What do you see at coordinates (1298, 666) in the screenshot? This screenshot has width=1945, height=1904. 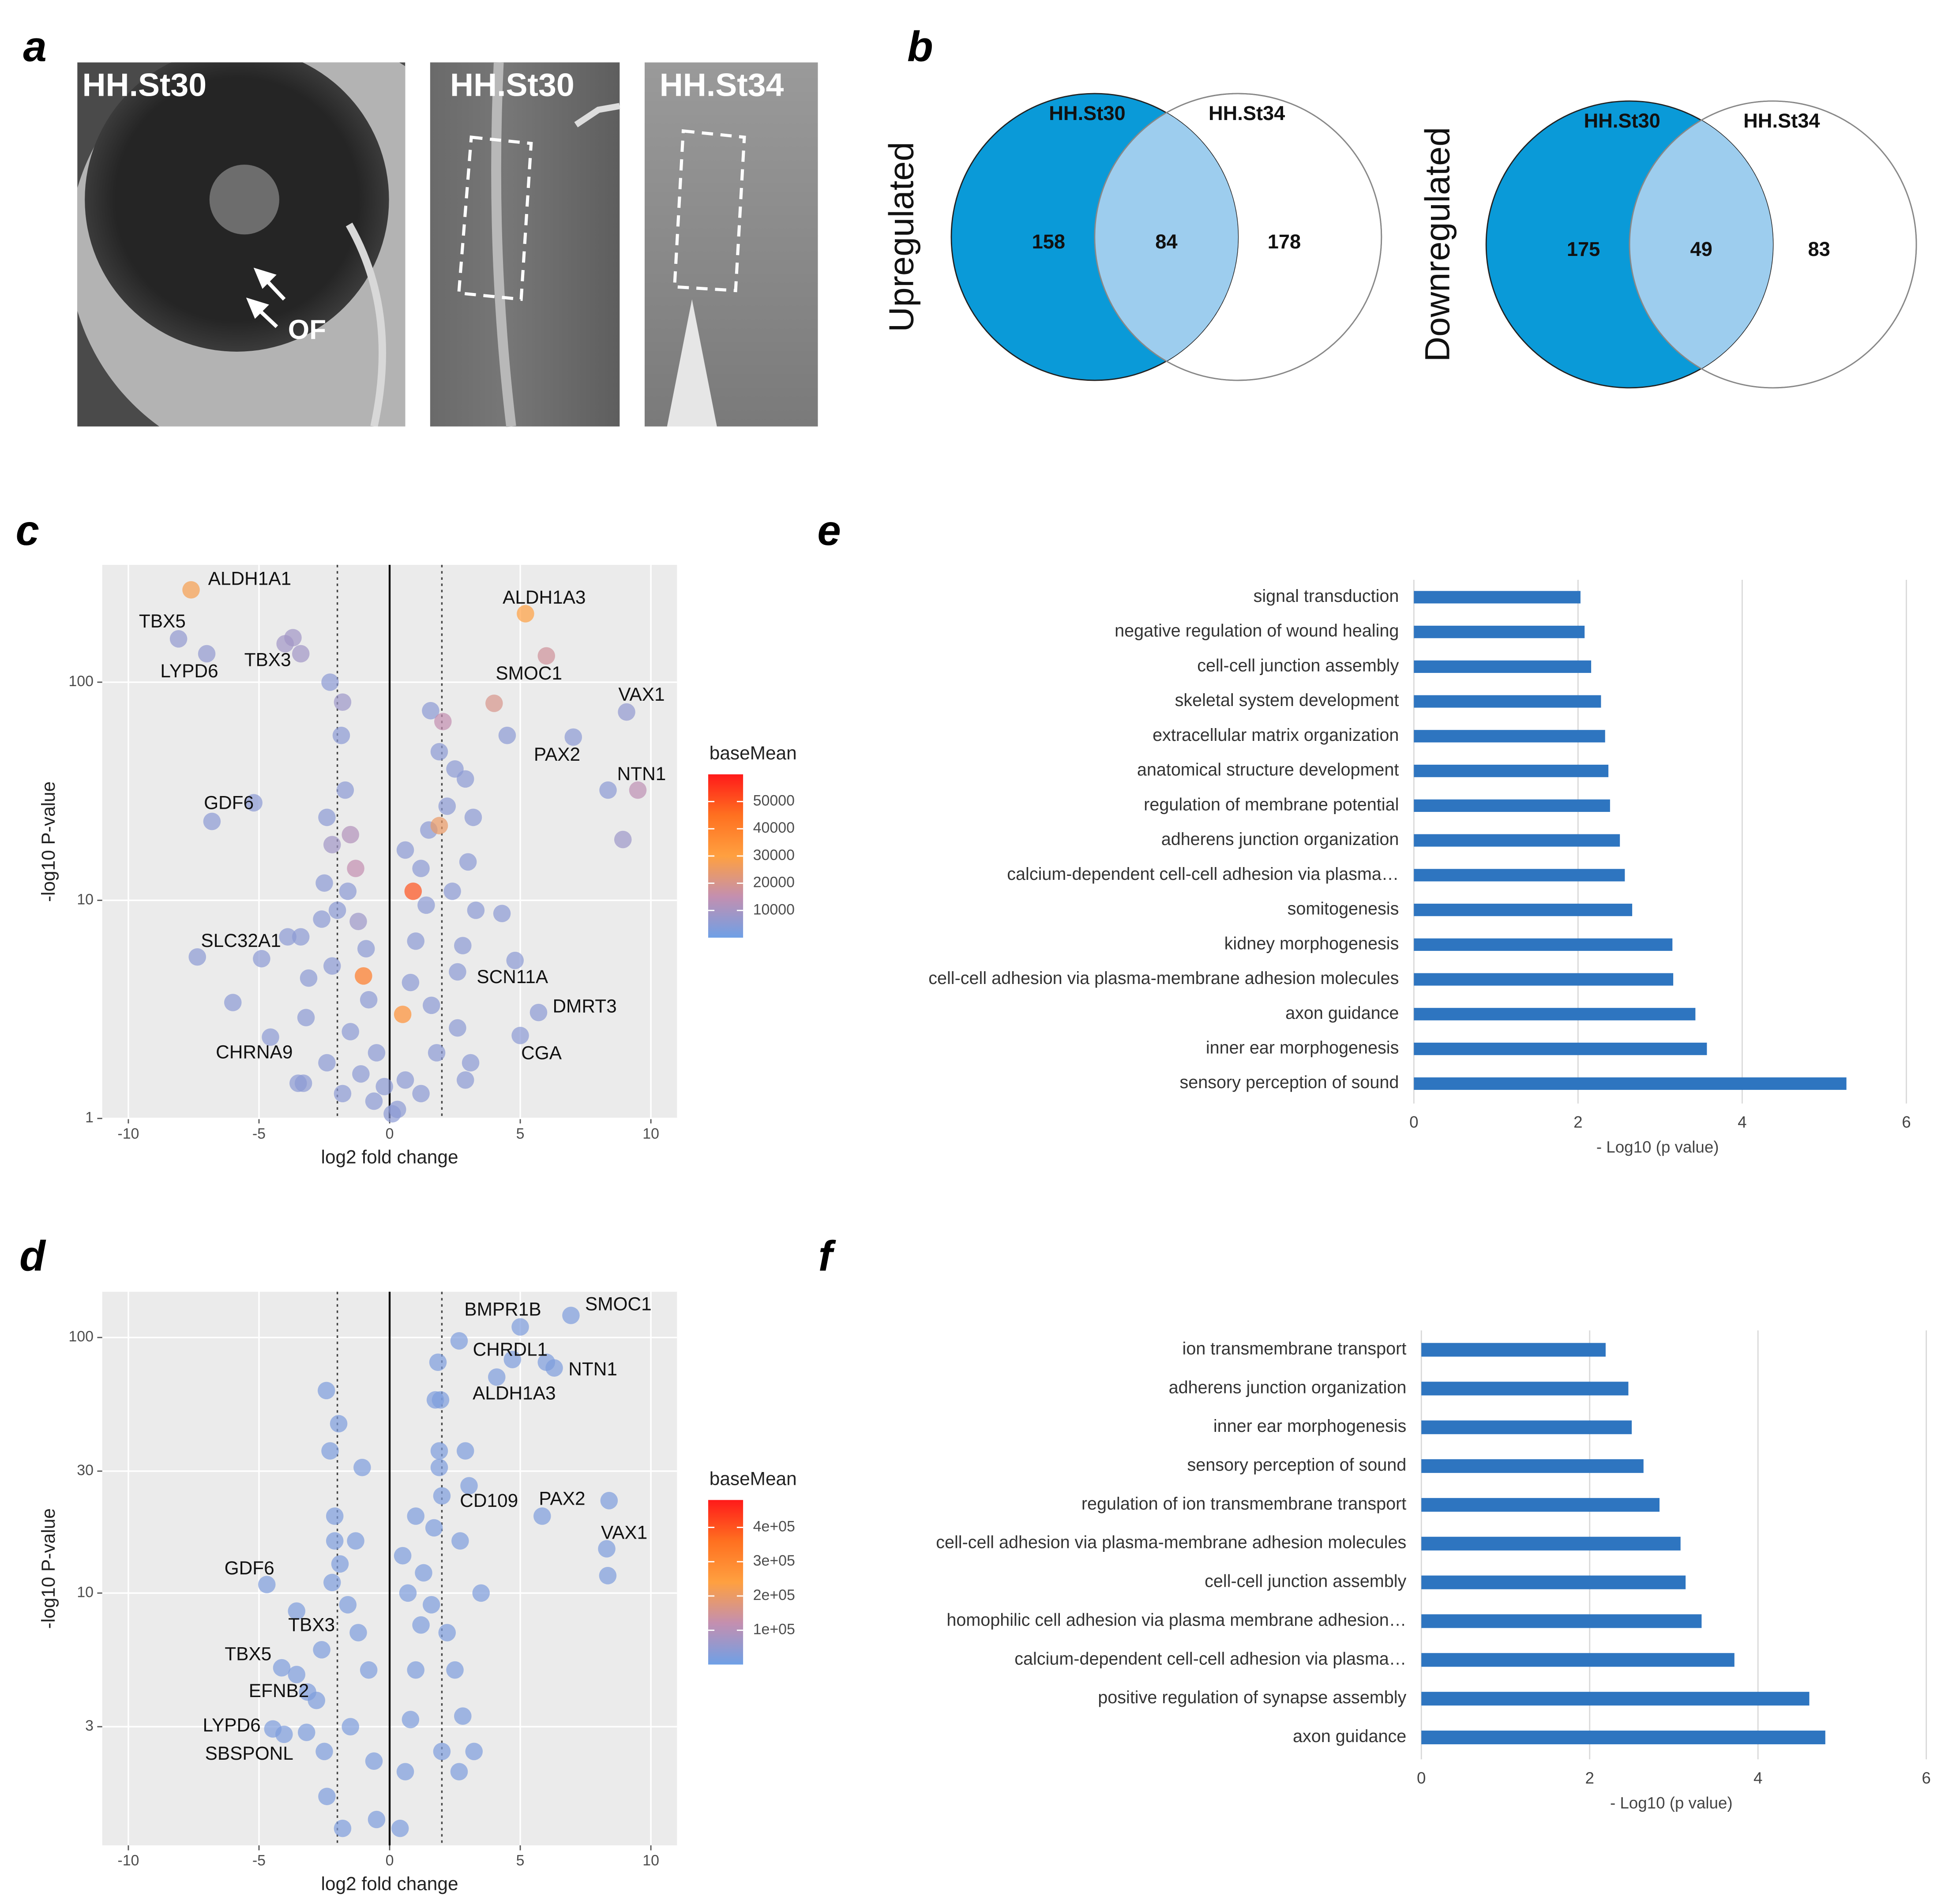 I see `category-label: cell-cell junction assembly` at bounding box center [1298, 666].